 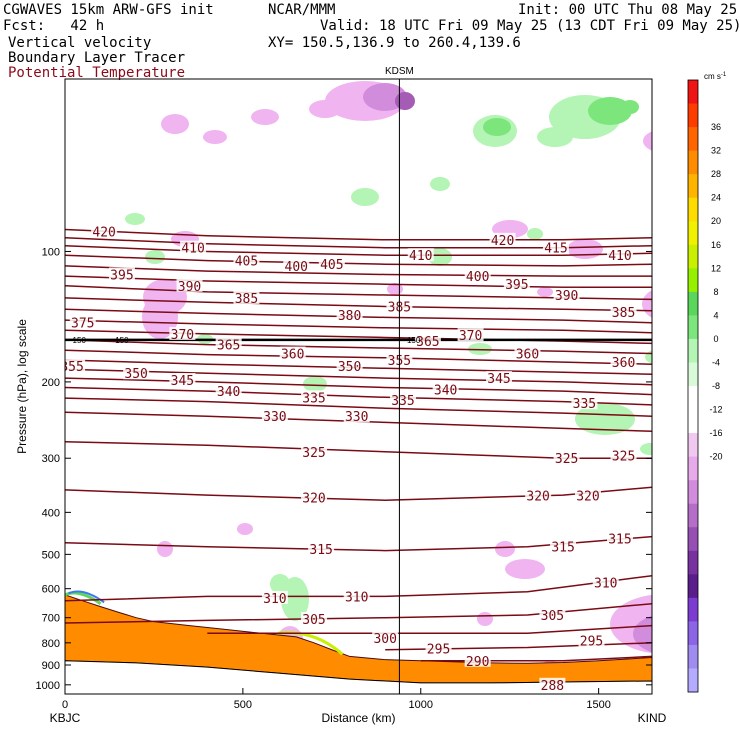 What do you see at coordinates (48, 686) in the screenshot?
I see `y-tick-label-1000: 1000` at bounding box center [48, 686].